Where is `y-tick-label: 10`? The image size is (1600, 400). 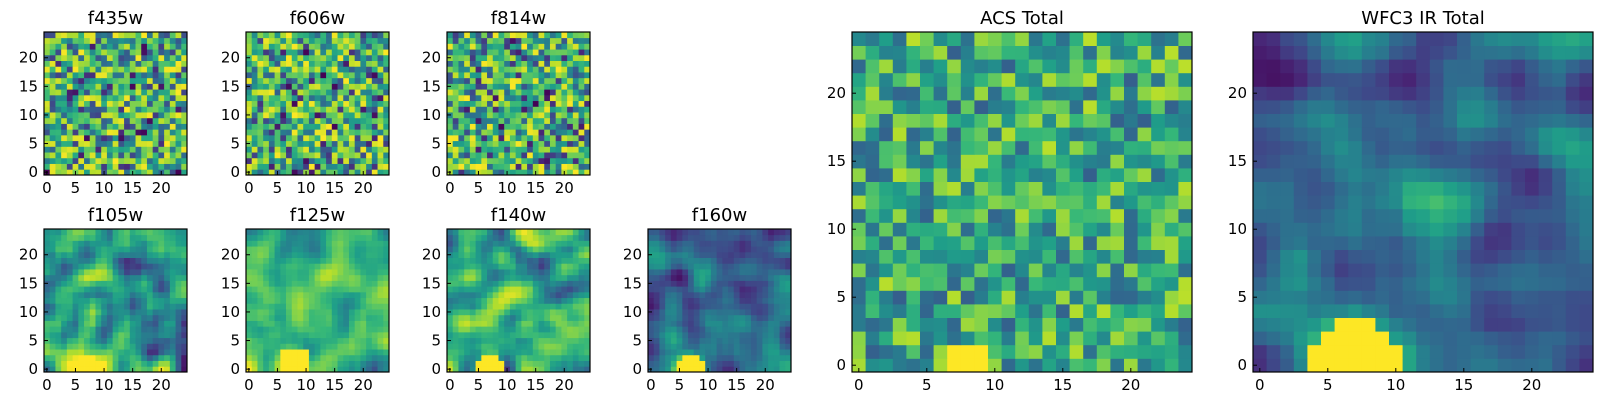
y-tick-label: 10 is located at coordinates (28, 312).